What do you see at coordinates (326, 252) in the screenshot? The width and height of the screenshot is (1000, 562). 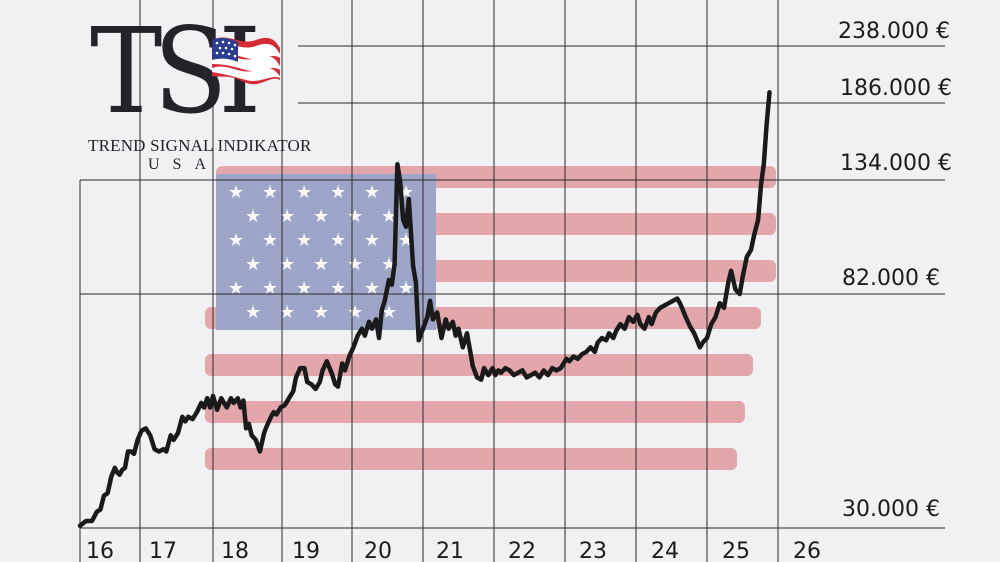 I see `flag-canton` at bounding box center [326, 252].